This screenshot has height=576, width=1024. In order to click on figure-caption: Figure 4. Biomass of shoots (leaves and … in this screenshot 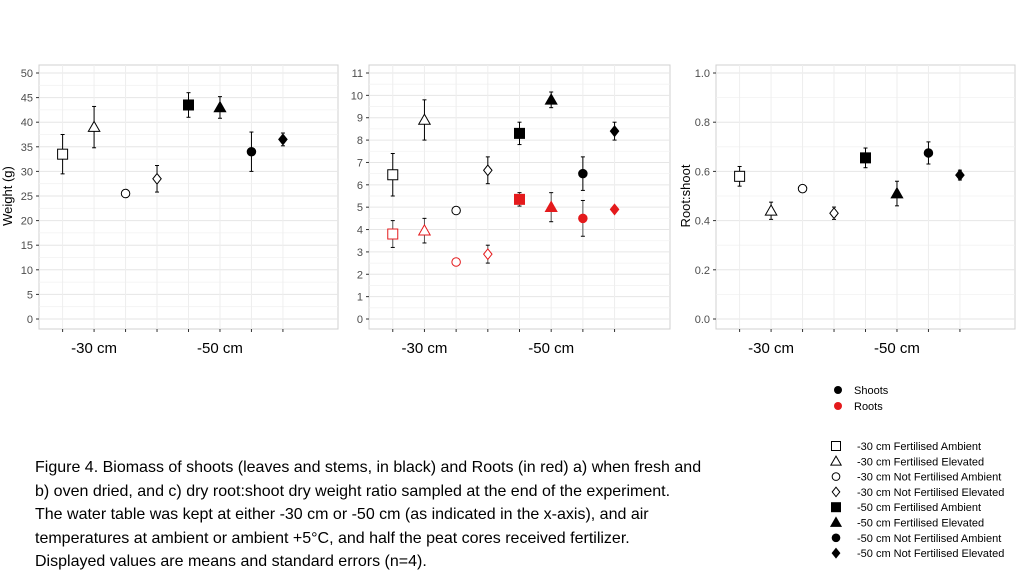, I will do `click(405, 515)`.